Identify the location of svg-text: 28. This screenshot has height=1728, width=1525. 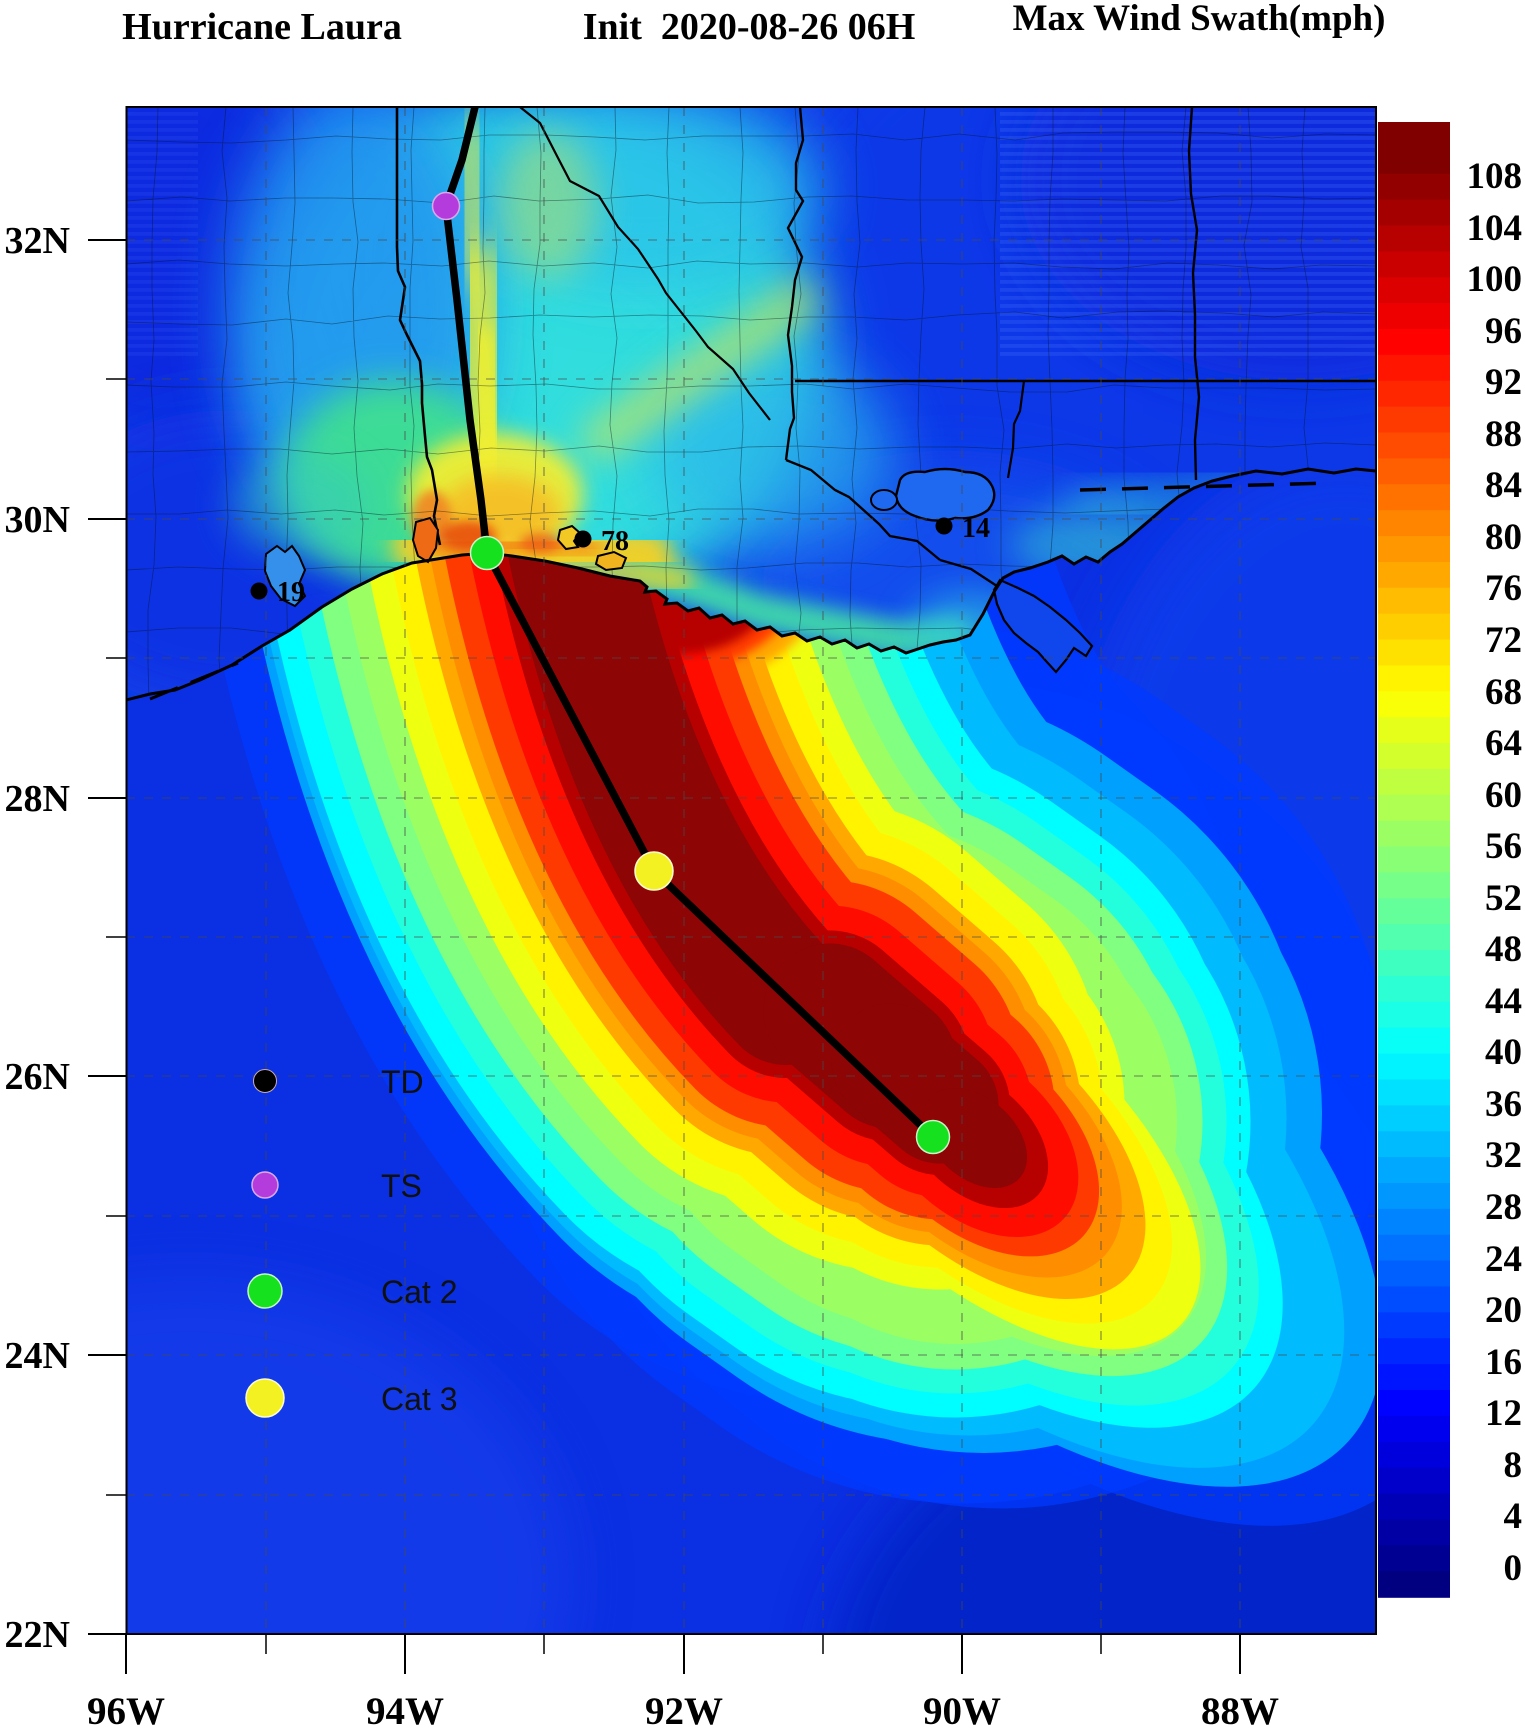
(1503, 1207).